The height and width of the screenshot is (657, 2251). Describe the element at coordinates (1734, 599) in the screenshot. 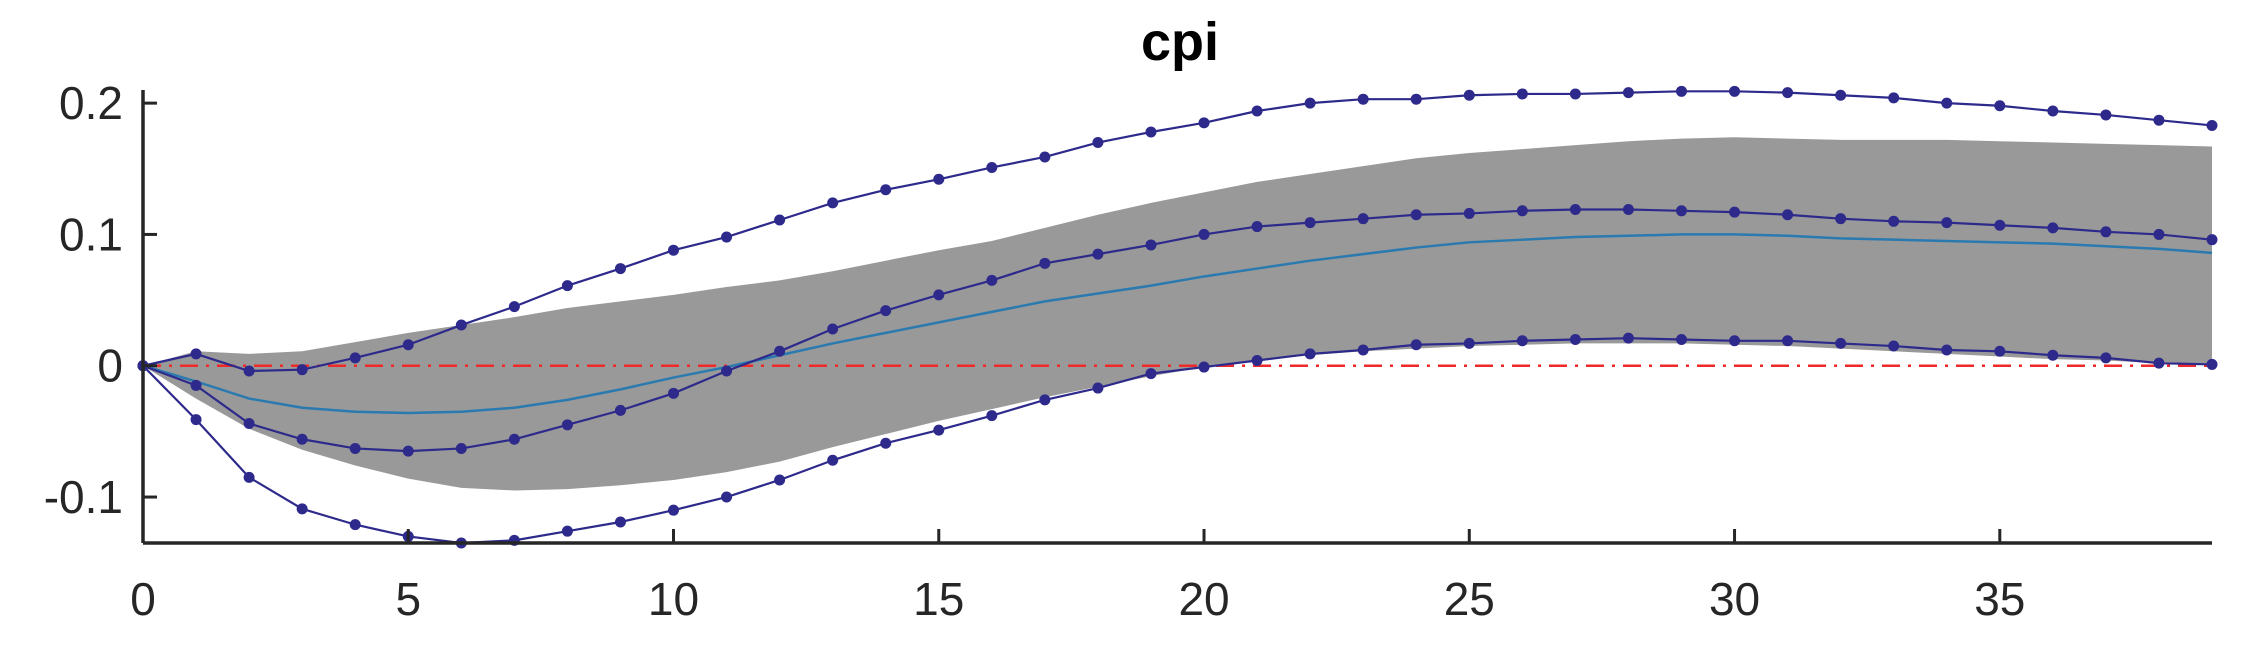

I see `x-tick-label: 30` at that location.